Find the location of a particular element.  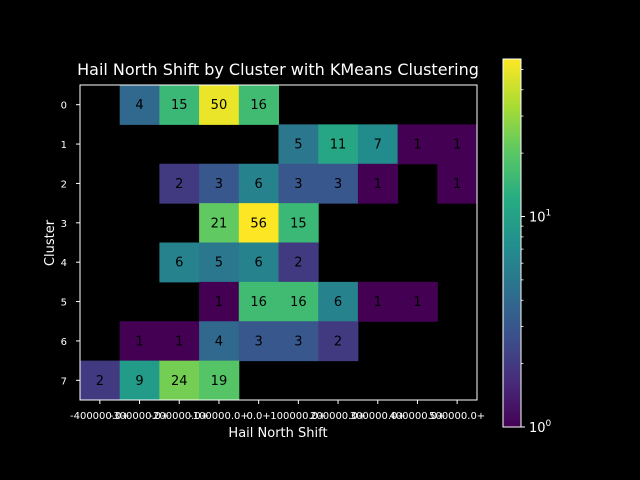

x-tick-label: -400000.0+ is located at coordinates (100, 416).